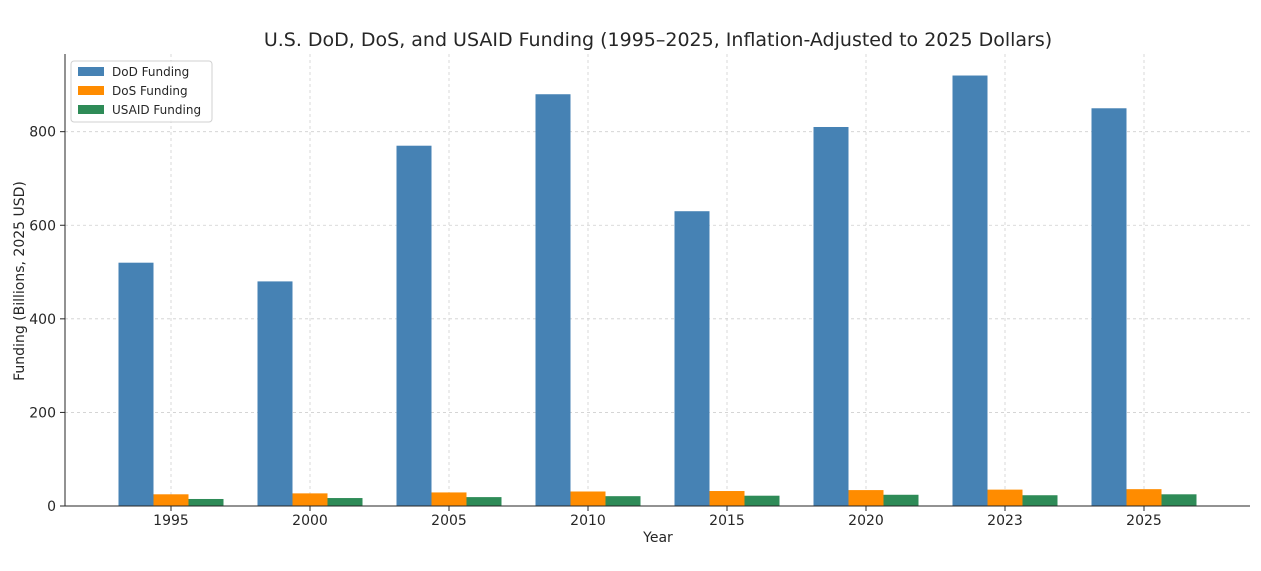 This screenshot has width=1261, height=571. I want to click on bar-dos-funding-2020, so click(866, 498).